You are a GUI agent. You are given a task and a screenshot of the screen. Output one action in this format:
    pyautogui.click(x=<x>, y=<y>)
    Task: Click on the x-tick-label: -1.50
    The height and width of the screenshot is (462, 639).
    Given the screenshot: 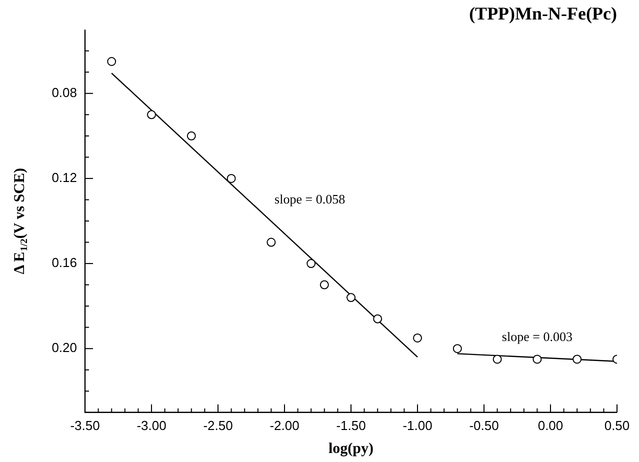 What is the action you would take?
    pyautogui.click(x=351, y=425)
    